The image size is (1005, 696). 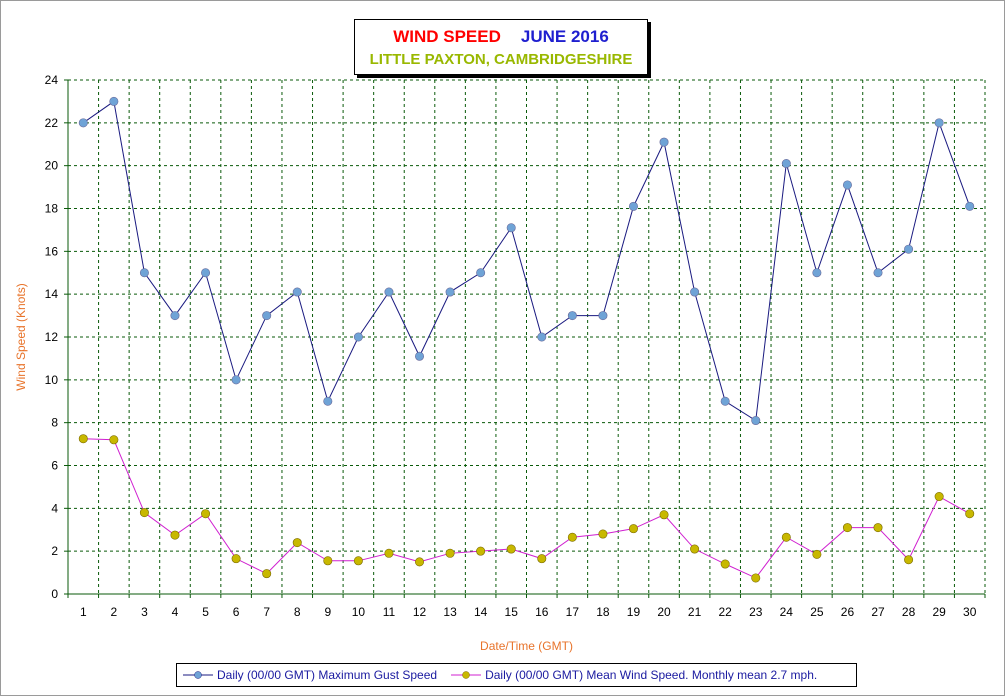 I want to click on y-tick-label: 24, so click(x=52, y=80).